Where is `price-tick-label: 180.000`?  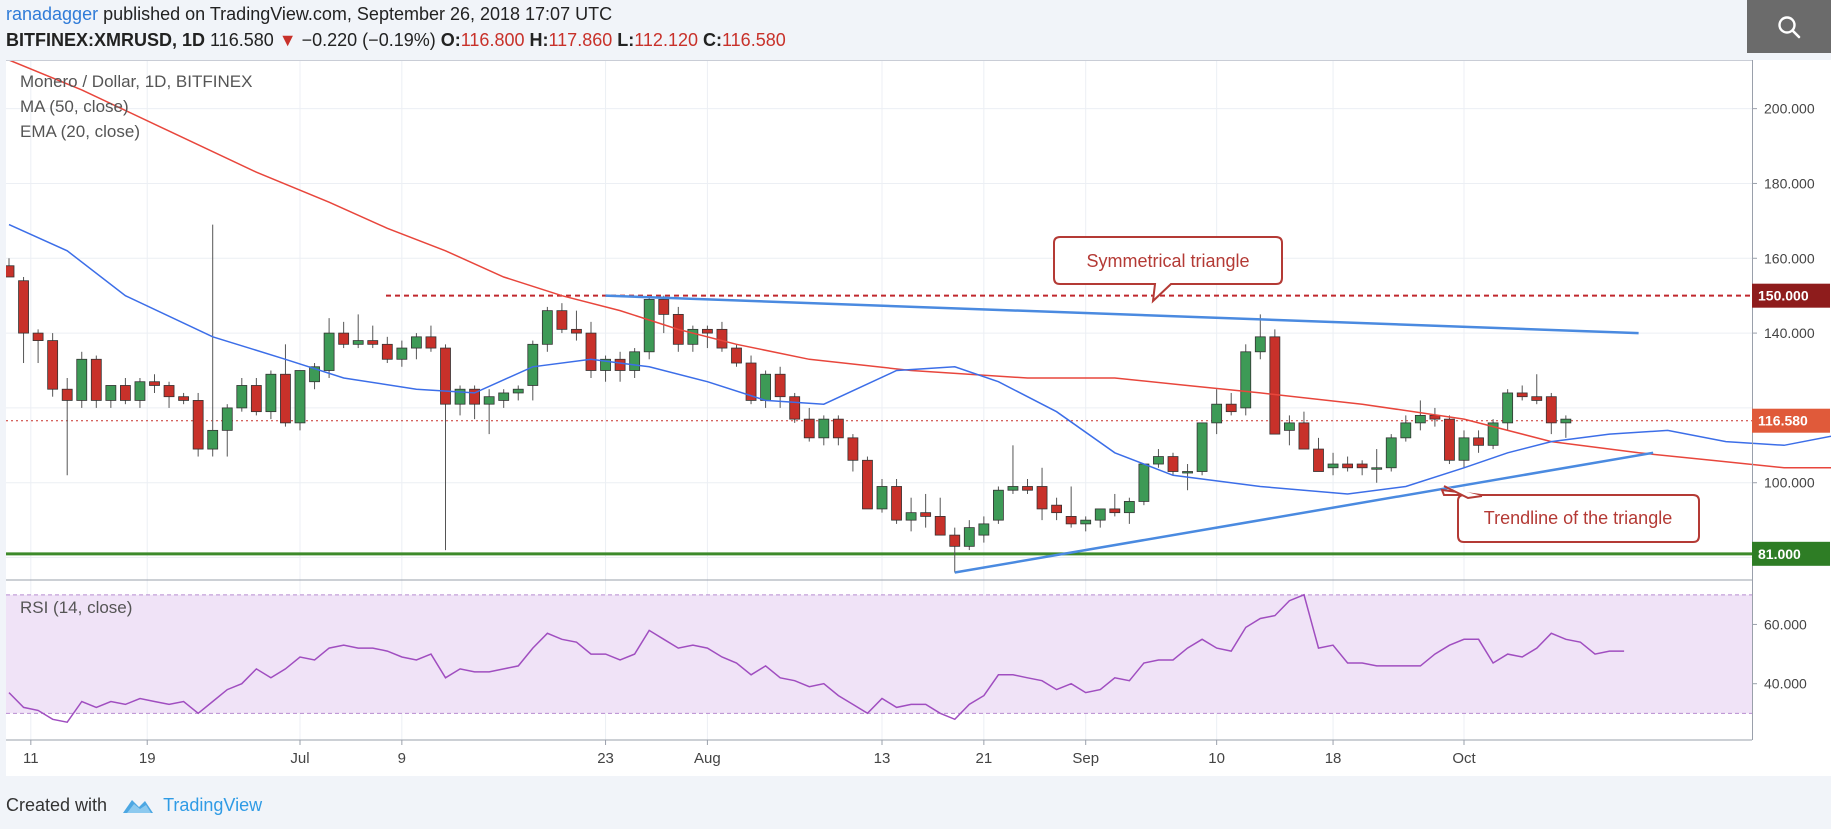 price-tick-label: 180.000 is located at coordinates (1789, 183).